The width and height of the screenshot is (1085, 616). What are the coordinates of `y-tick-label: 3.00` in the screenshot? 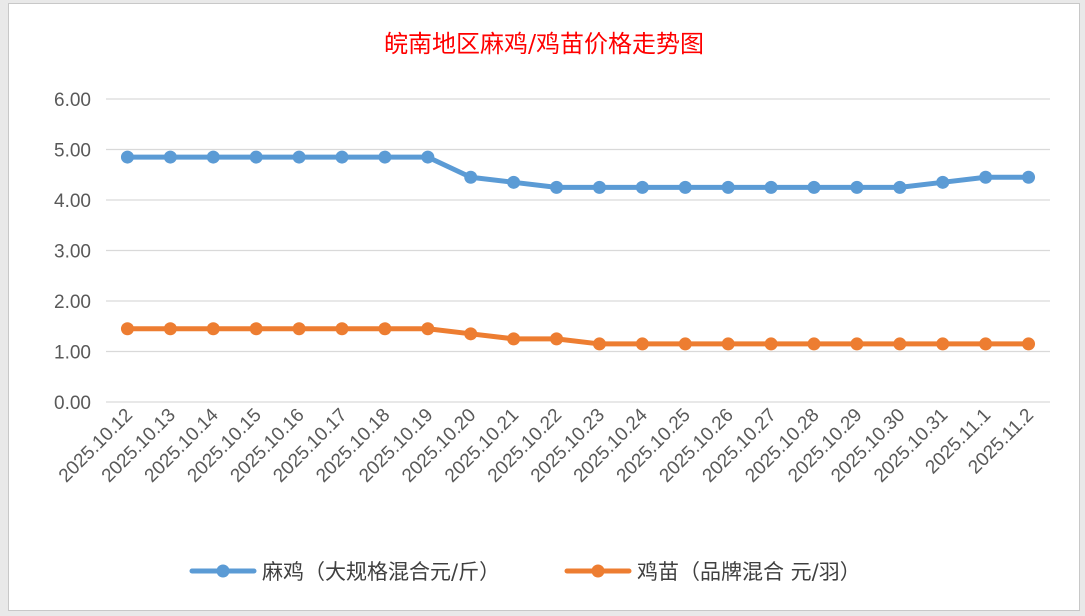 It's located at (72, 252).